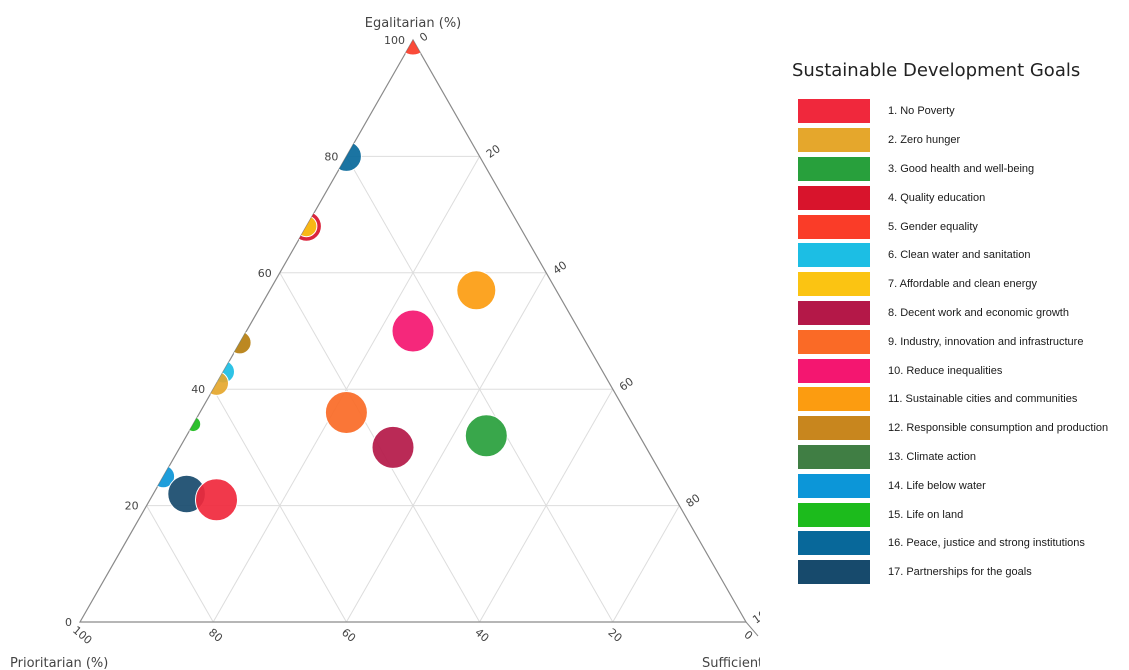  What do you see at coordinates (413, 23) in the screenshot?
I see `axis-title-egalitarian: Egalitarian (%)` at bounding box center [413, 23].